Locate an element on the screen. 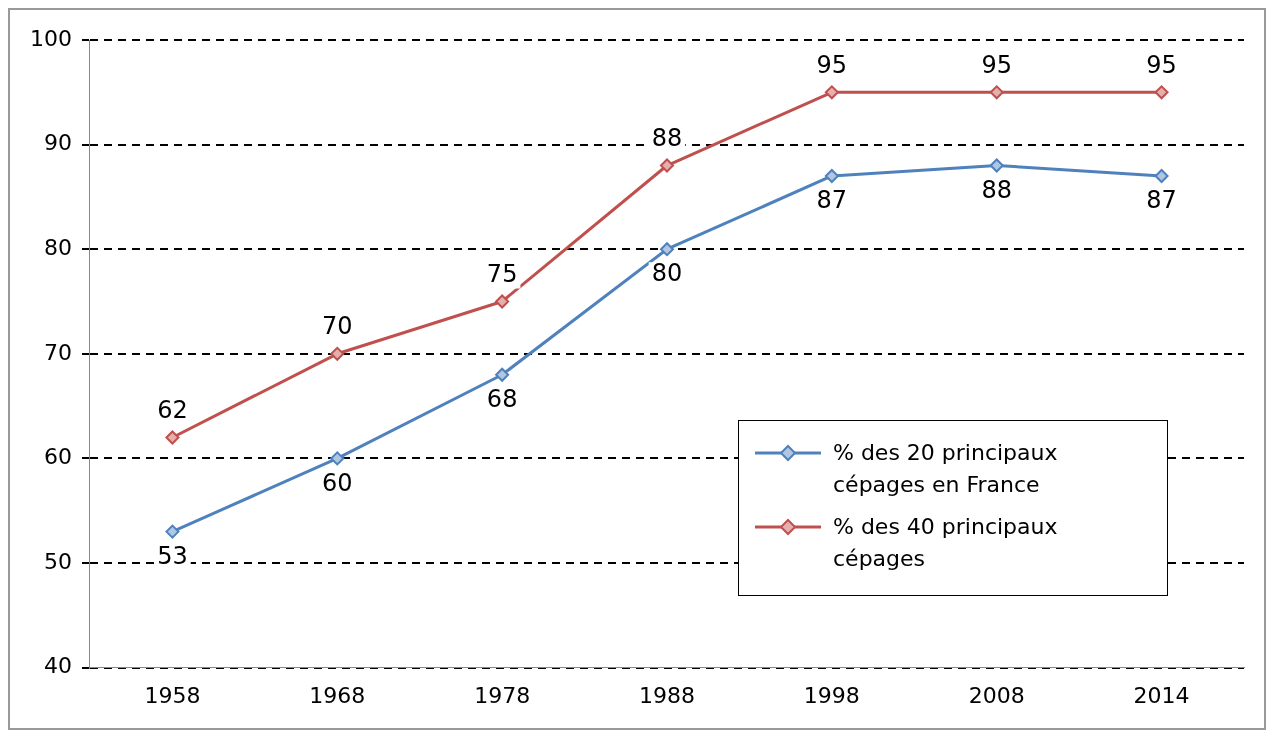 The width and height of the screenshot is (1280, 739). x-tick-label: 1988 is located at coordinates (667, 695).